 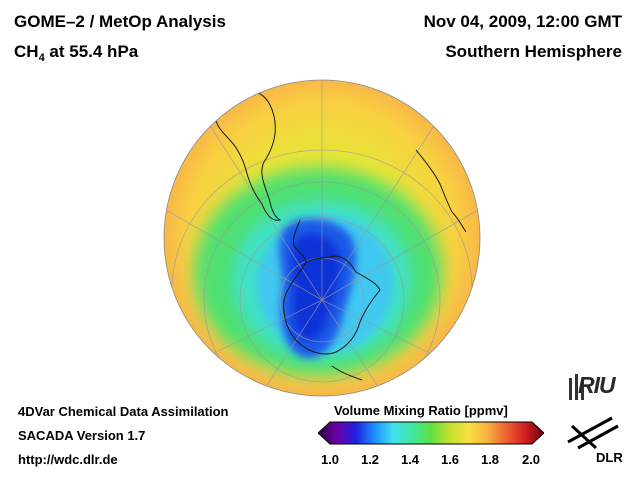 What do you see at coordinates (522, 21) in the screenshot?
I see `map-datetime: Nov 04, 2009, 12:00 GMT` at bounding box center [522, 21].